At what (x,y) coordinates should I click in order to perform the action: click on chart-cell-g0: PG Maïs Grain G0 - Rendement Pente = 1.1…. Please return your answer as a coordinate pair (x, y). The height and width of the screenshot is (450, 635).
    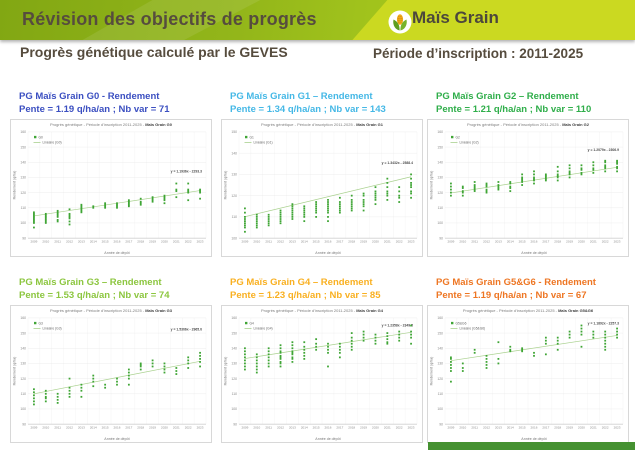
    Looking at the image, I should click on (111, 174).